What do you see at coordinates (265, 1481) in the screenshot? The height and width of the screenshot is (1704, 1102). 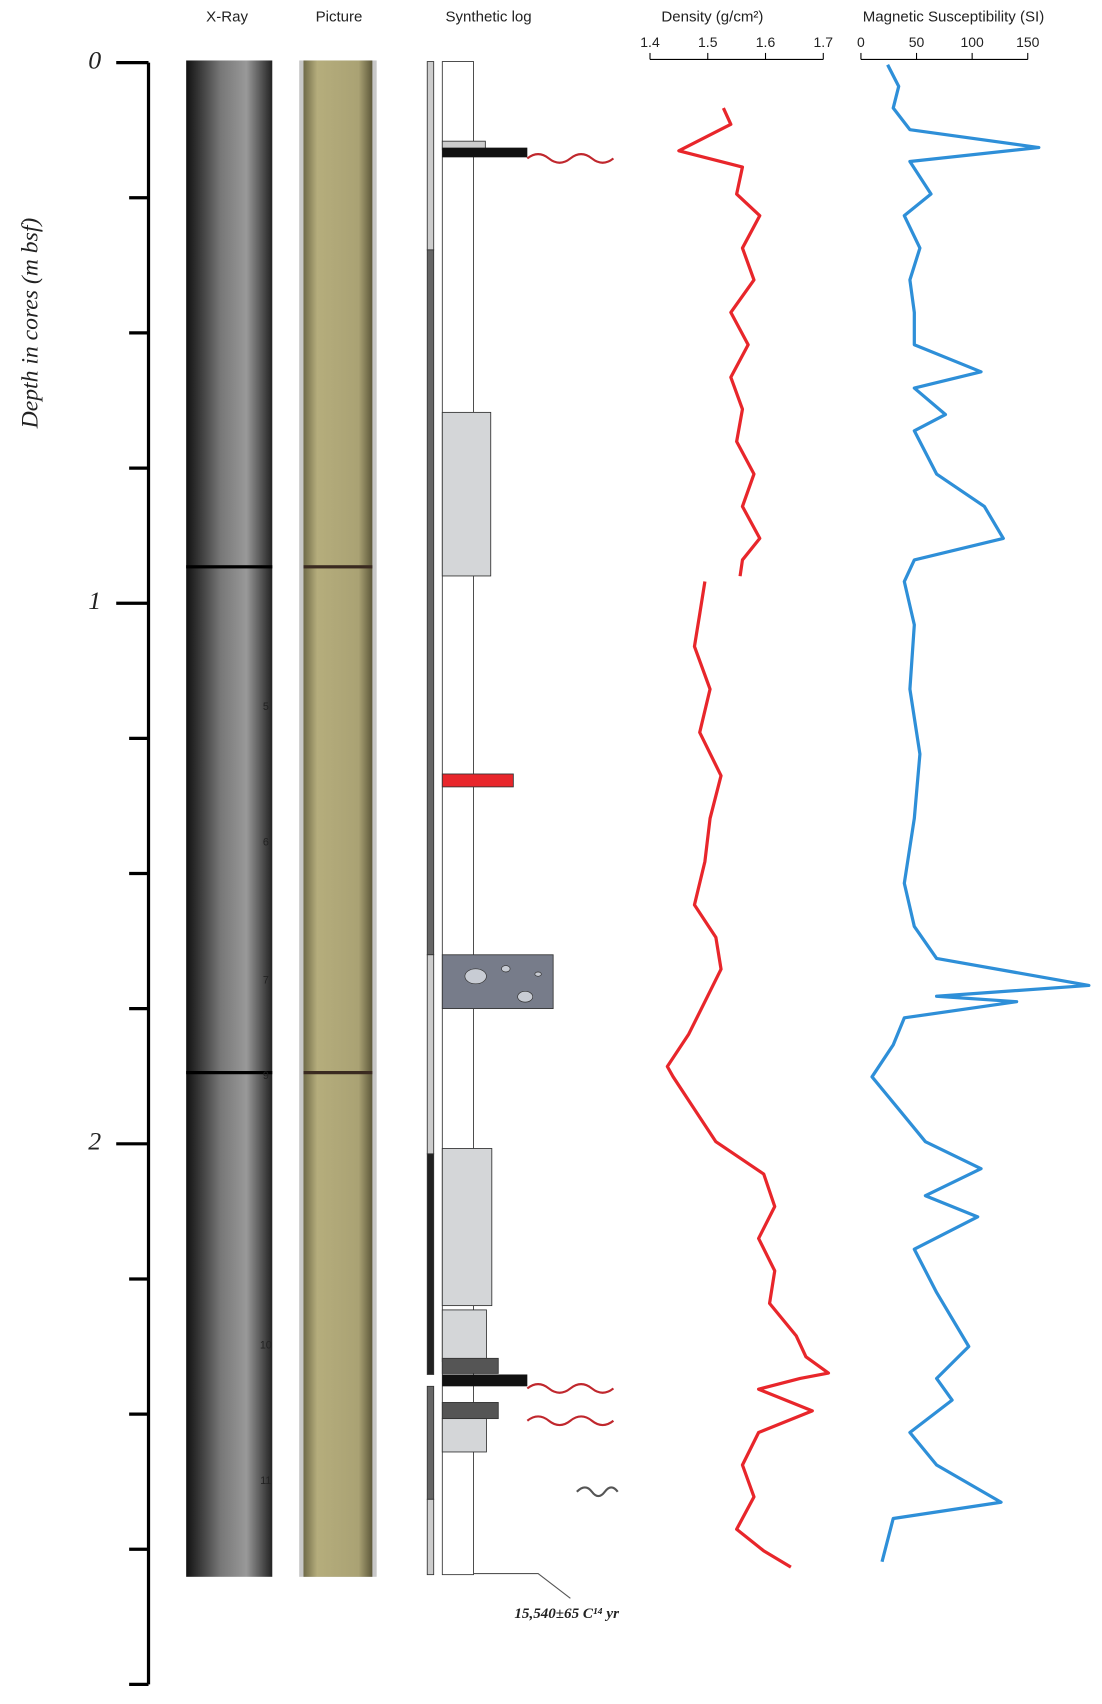 I see `xray-section-number: 11` at bounding box center [265, 1481].